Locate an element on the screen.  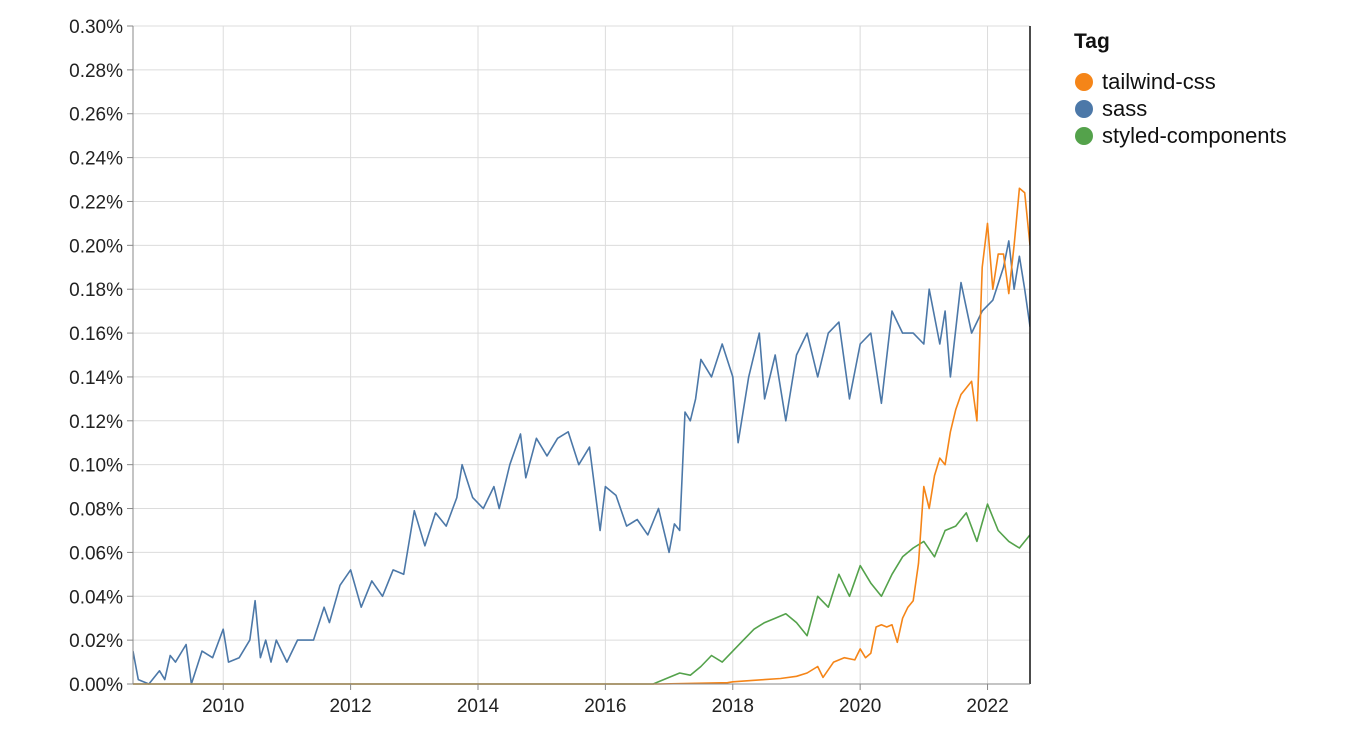
x-tick-label: 2014 is located at coordinates (478, 706).